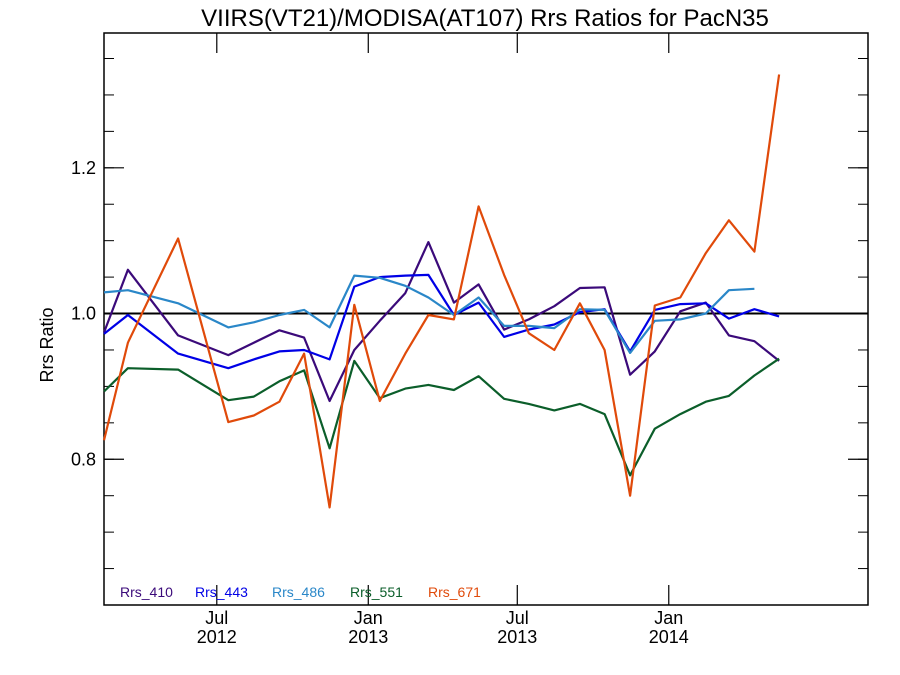 This screenshot has width=900, height=675. What do you see at coordinates (376, 592) in the screenshot?
I see `legend-item-rrs-551: Rrs_551` at bounding box center [376, 592].